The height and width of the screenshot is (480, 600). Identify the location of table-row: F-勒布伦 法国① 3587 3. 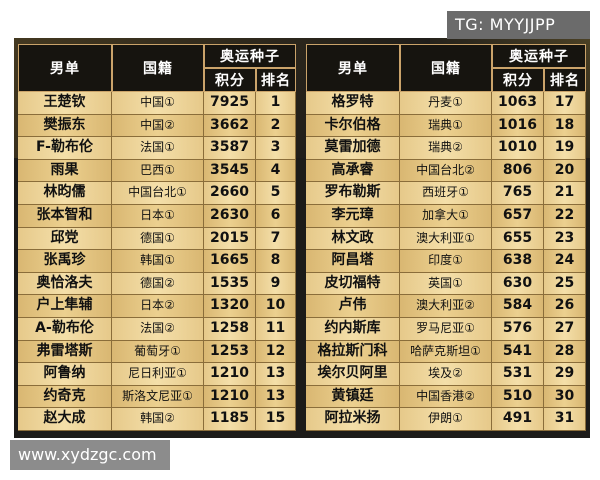
(157, 148).